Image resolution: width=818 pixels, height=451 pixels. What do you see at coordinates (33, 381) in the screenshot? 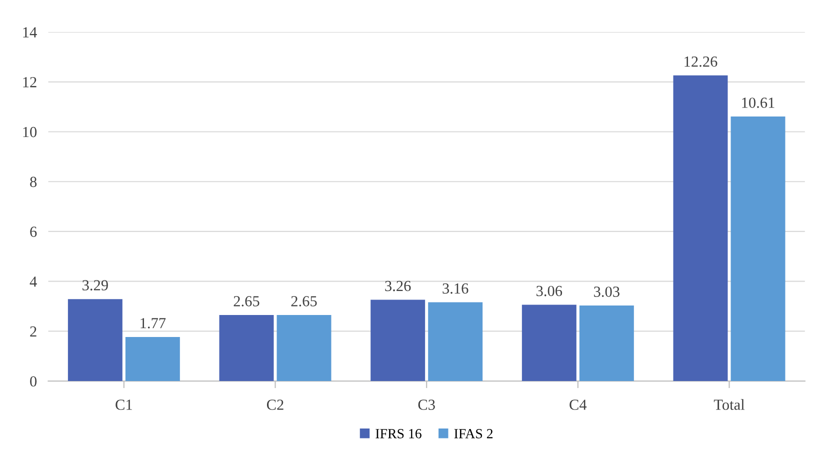
I see `y-tick-label: 0` at bounding box center [33, 381].